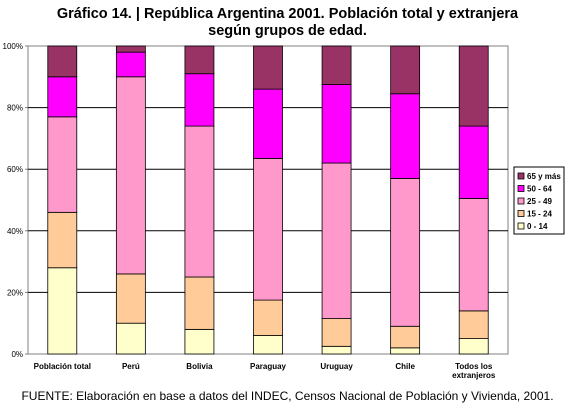  Describe the element at coordinates (539, 189) in the screenshot. I see `legend-label: 50 - 64` at that location.